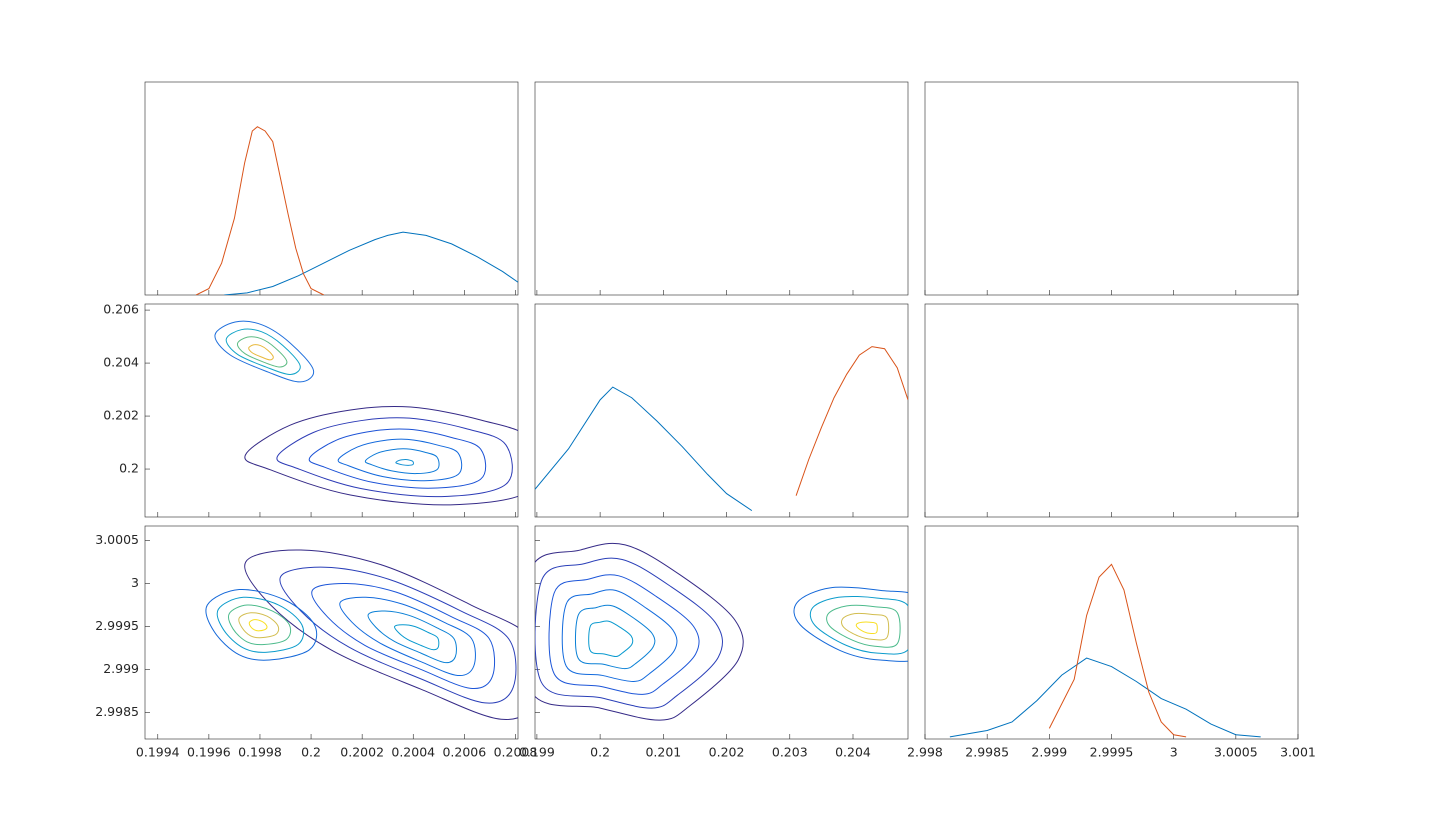  I want to click on x-tick-label: 2.9985, so click(987, 752).